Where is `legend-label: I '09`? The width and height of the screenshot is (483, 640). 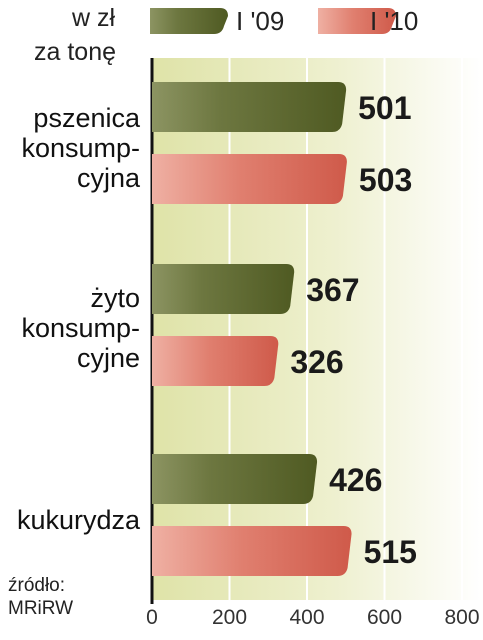
legend-label: I '09 is located at coordinates (260, 21).